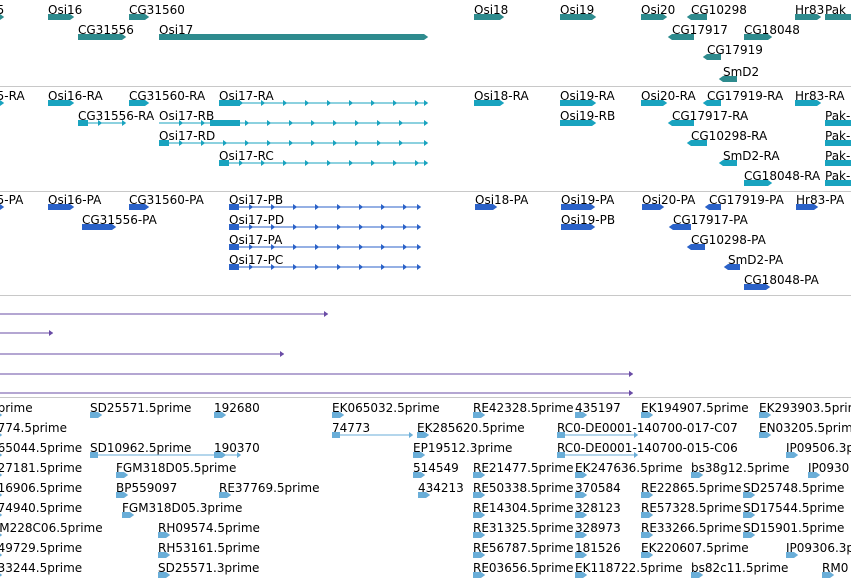  Describe the element at coordinates (805, 428) in the screenshot. I see `feature-label: EN03205.5prime` at that location.